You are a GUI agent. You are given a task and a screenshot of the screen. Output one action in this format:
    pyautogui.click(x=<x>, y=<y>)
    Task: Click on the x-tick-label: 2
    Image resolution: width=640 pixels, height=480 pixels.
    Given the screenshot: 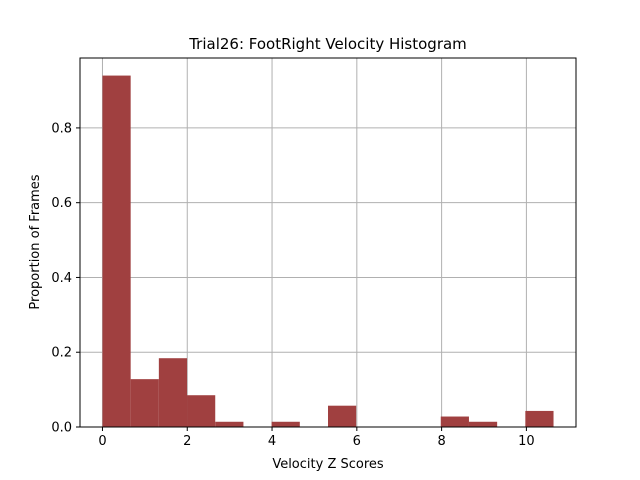 What is the action you would take?
    pyautogui.click(x=187, y=441)
    